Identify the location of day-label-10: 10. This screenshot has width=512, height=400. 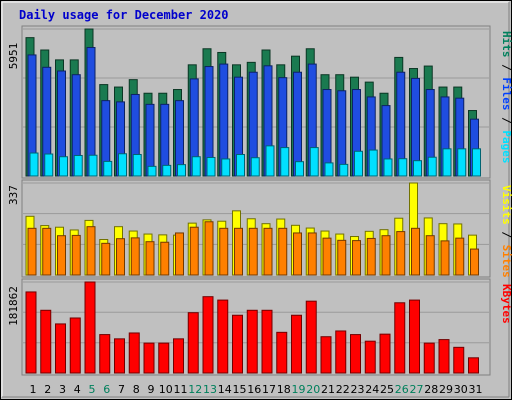
(166, 389).